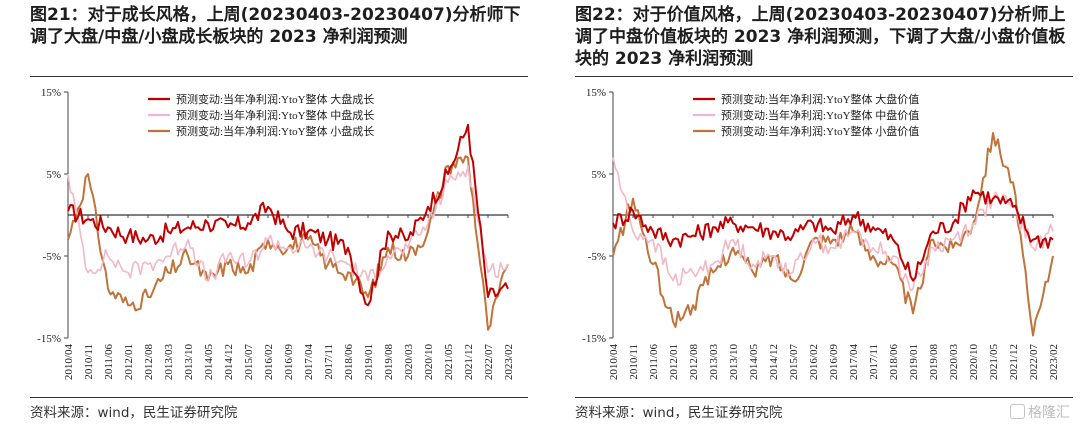  What do you see at coordinates (824, 397) in the screenshot?
I see `figure-22-bottom-rule` at bounding box center [824, 397].